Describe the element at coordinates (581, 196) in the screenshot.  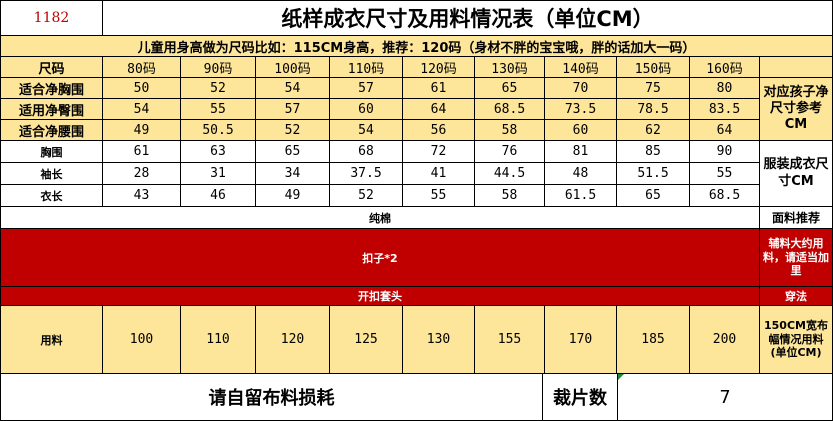
I see `garment-row-value: 61.5` at that location.